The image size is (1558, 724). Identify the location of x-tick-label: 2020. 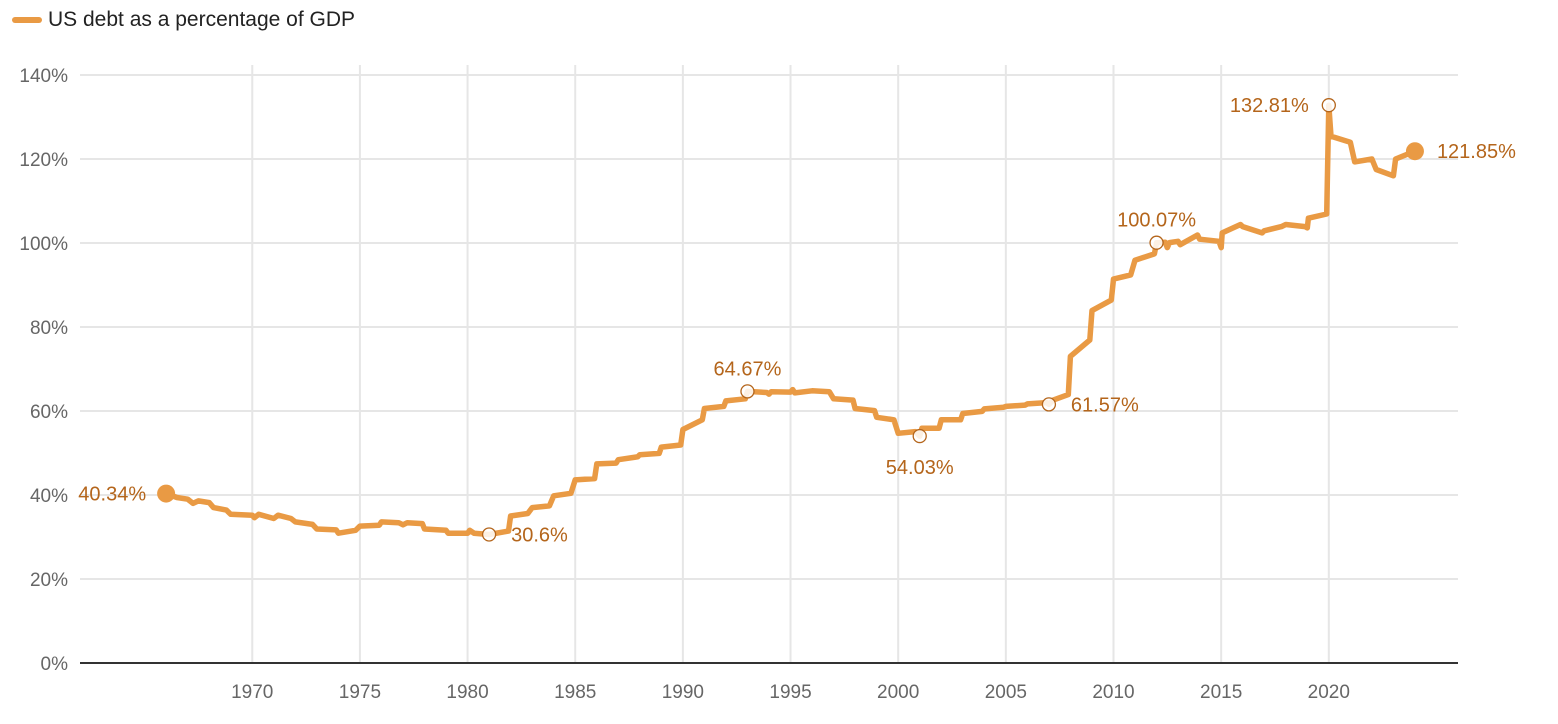
(1329, 692).